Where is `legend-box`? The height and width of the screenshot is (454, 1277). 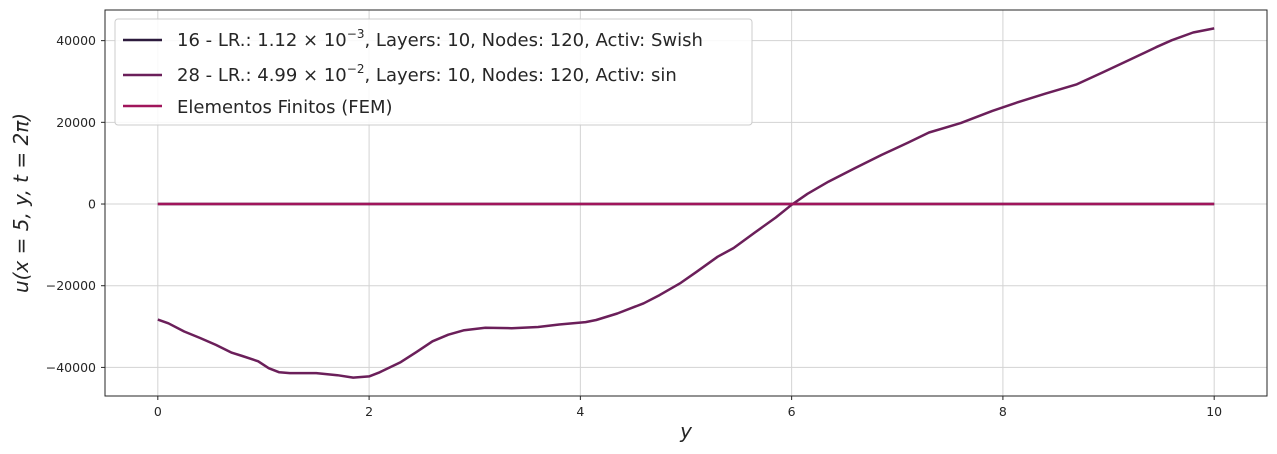
legend-box is located at coordinates (433, 72).